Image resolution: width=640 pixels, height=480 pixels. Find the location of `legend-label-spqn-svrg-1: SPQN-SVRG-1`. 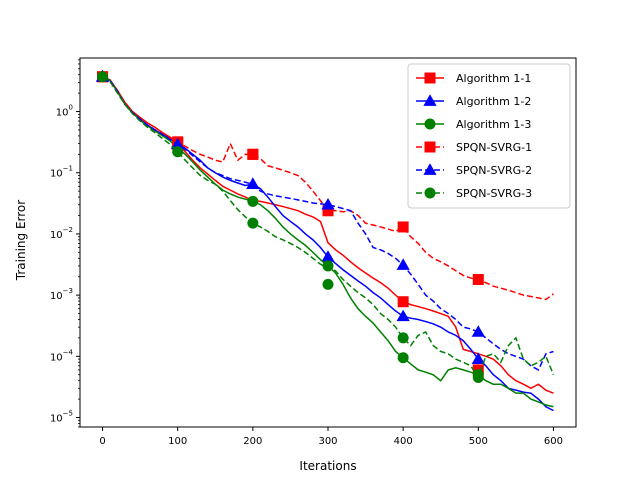

legend-label-spqn-svrg-1: SPQN-SVRG-1 is located at coordinates (494, 147).